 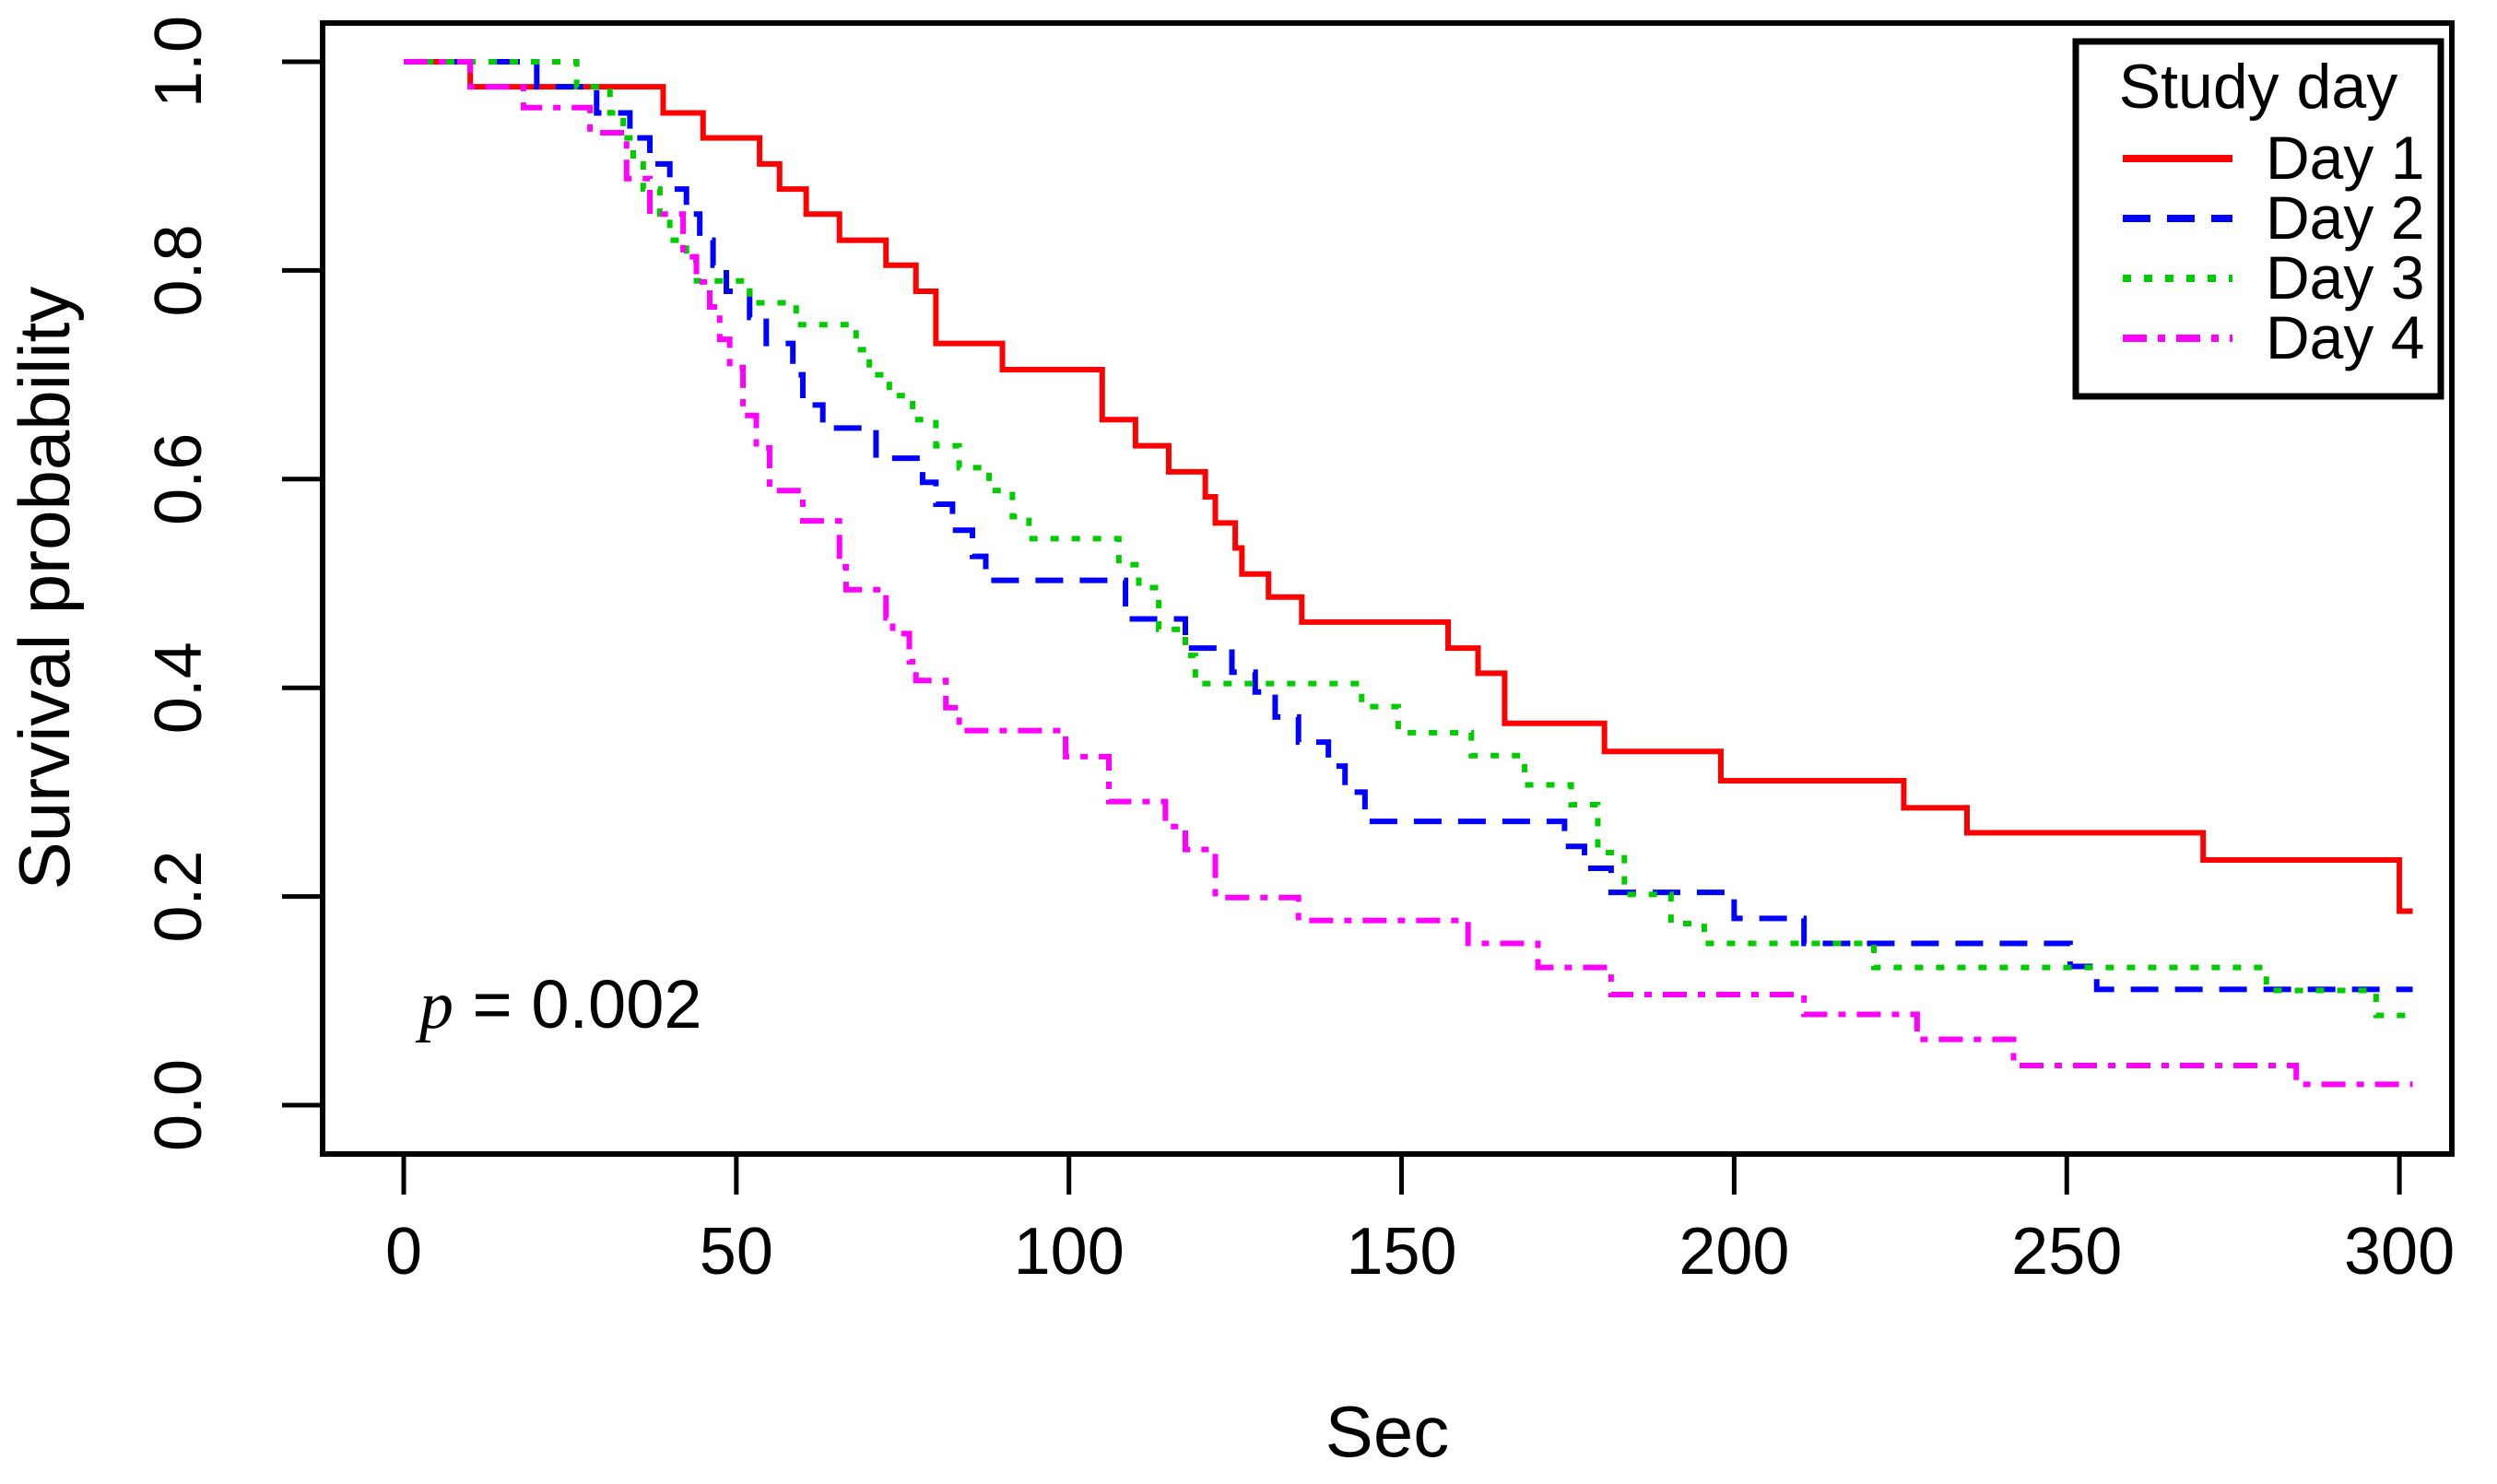 I want to click on p-symbol: p, so click(x=434, y=1006).